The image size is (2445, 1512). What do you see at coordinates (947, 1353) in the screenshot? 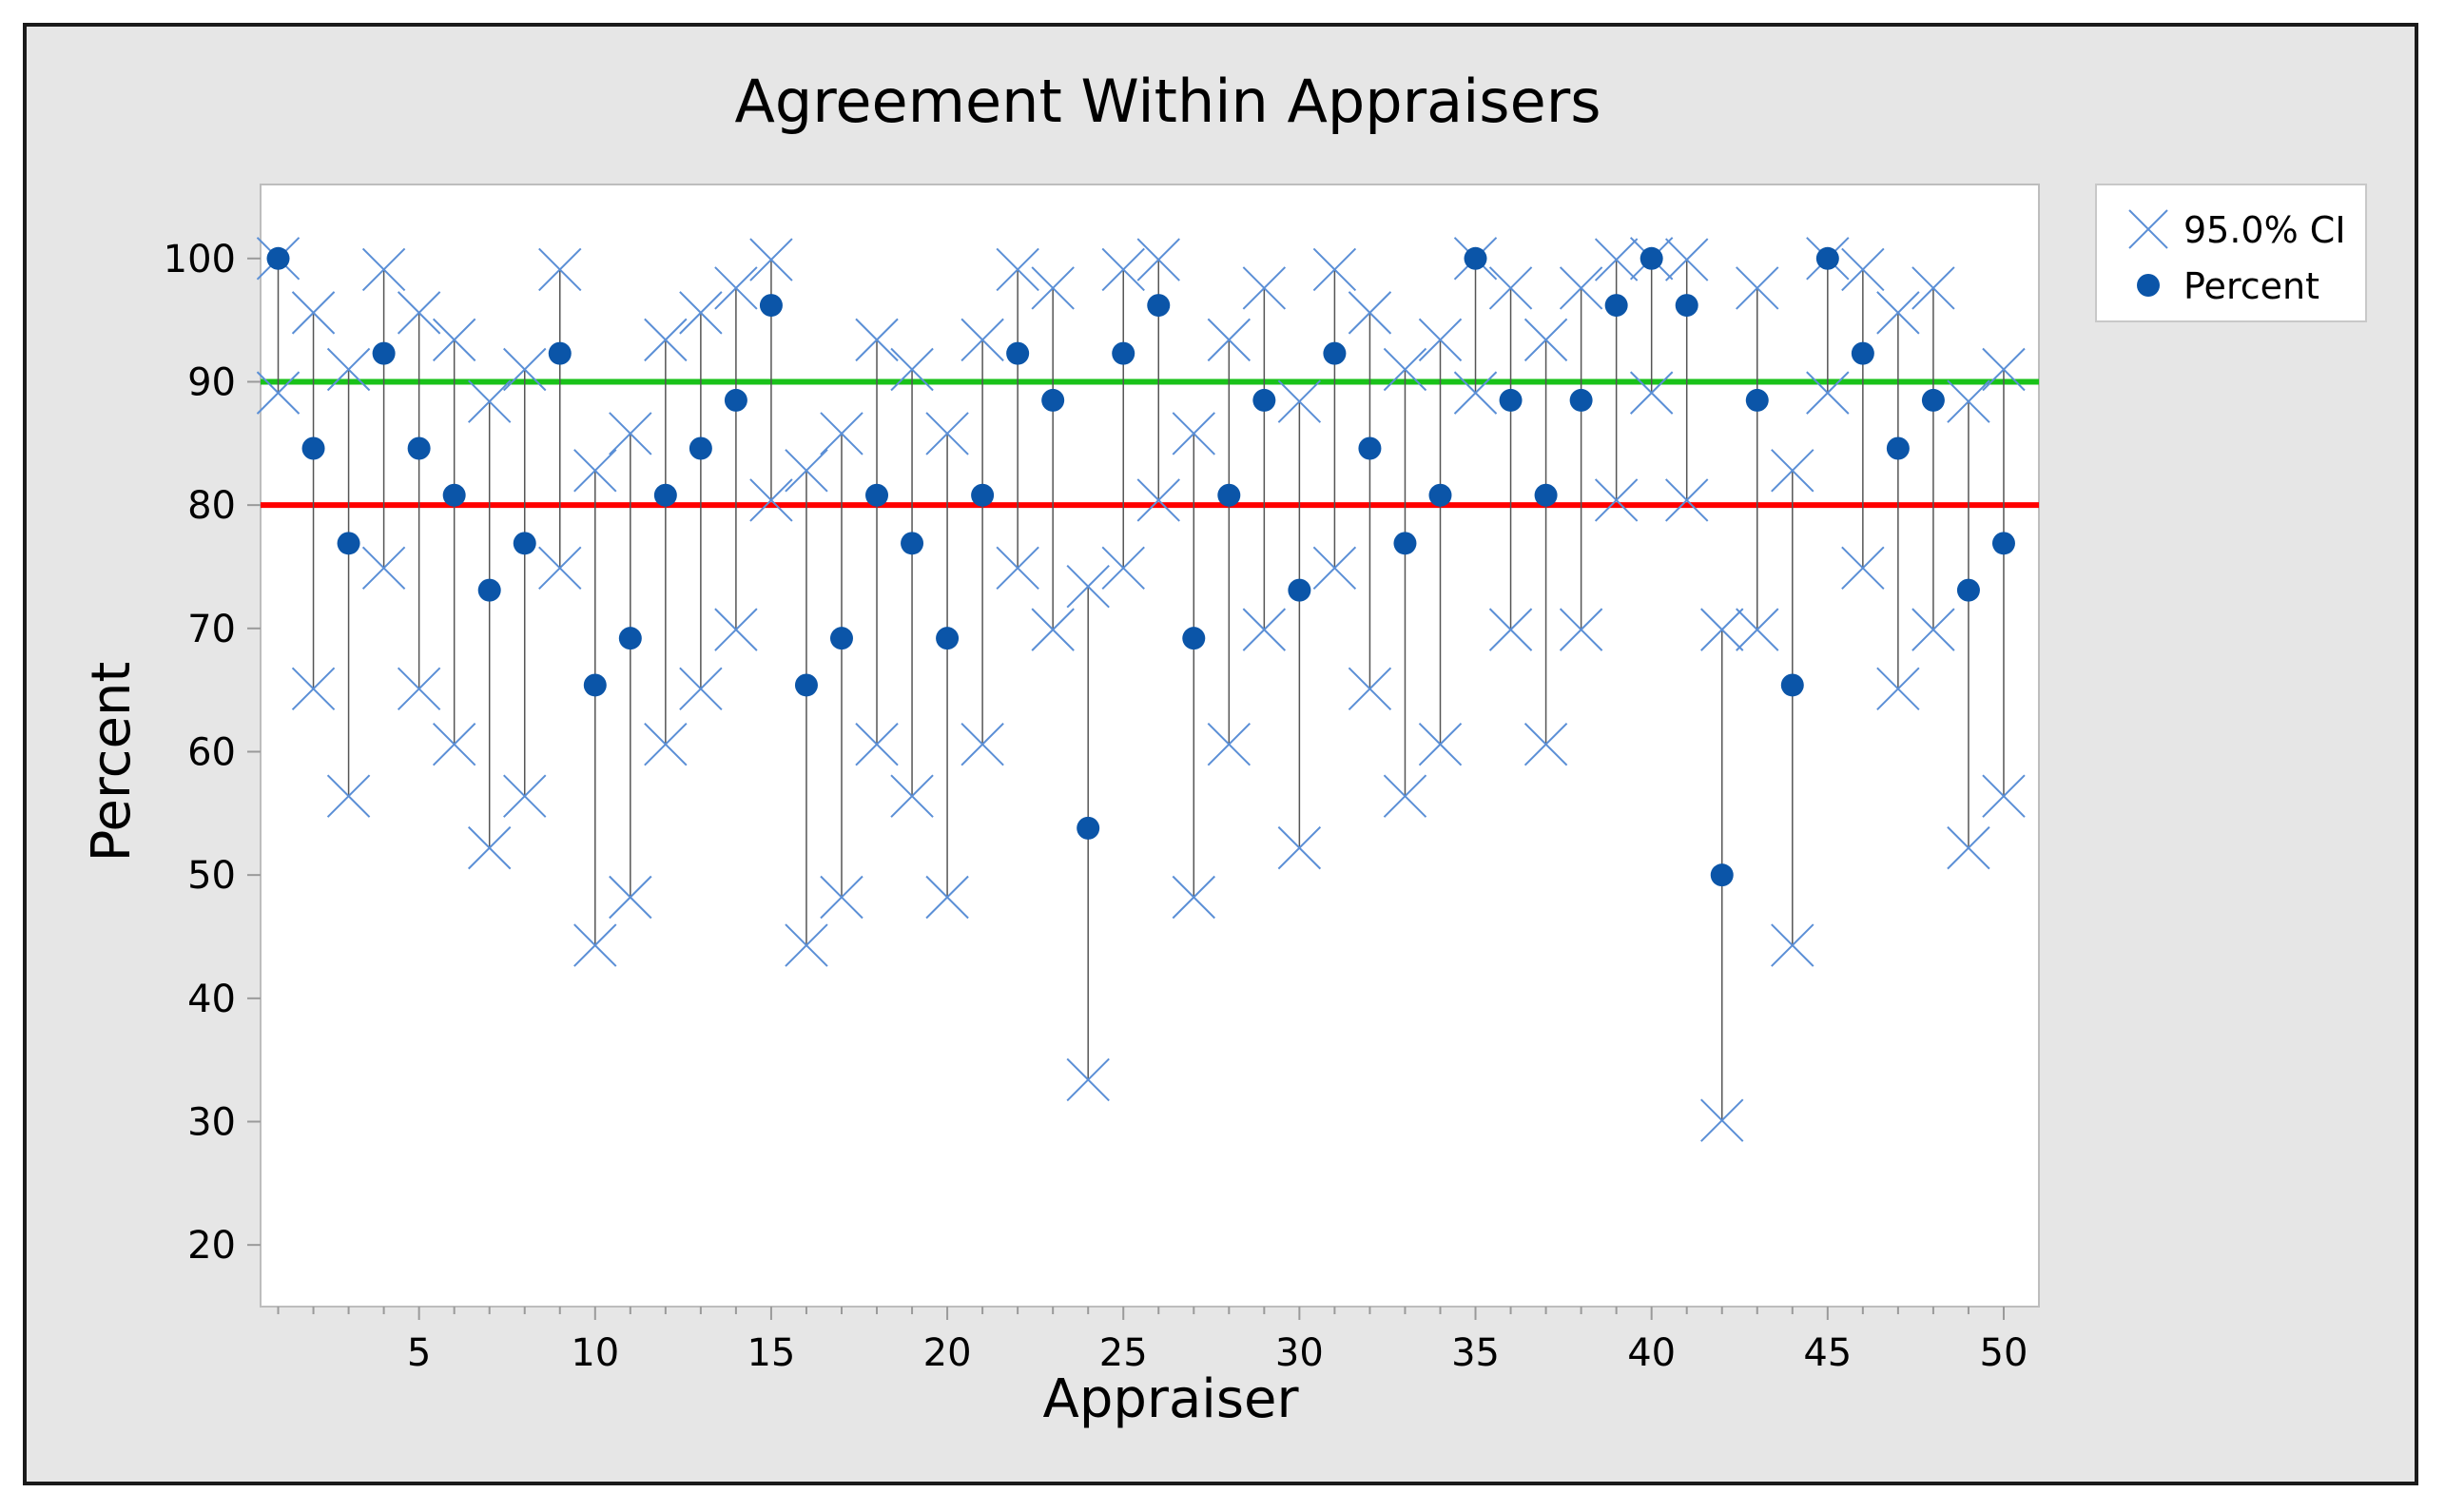
I see `x-tick-label: 20` at bounding box center [947, 1353].